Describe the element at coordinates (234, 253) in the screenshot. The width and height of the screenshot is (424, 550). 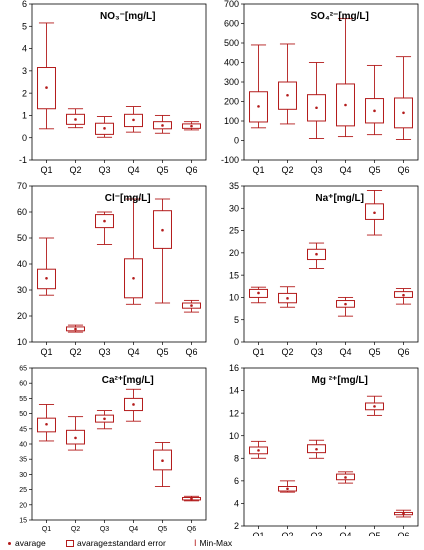
I see `y-tick-label: 20` at that location.